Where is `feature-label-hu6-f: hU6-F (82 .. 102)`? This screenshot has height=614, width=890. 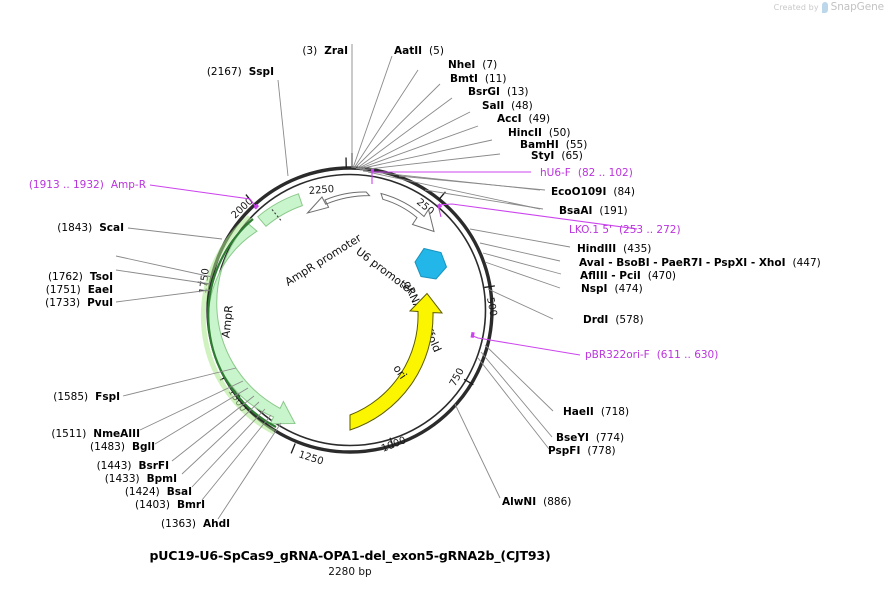 feature-label-hu6-f: hU6-F (82 .. 102) is located at coordinates (586, 173).